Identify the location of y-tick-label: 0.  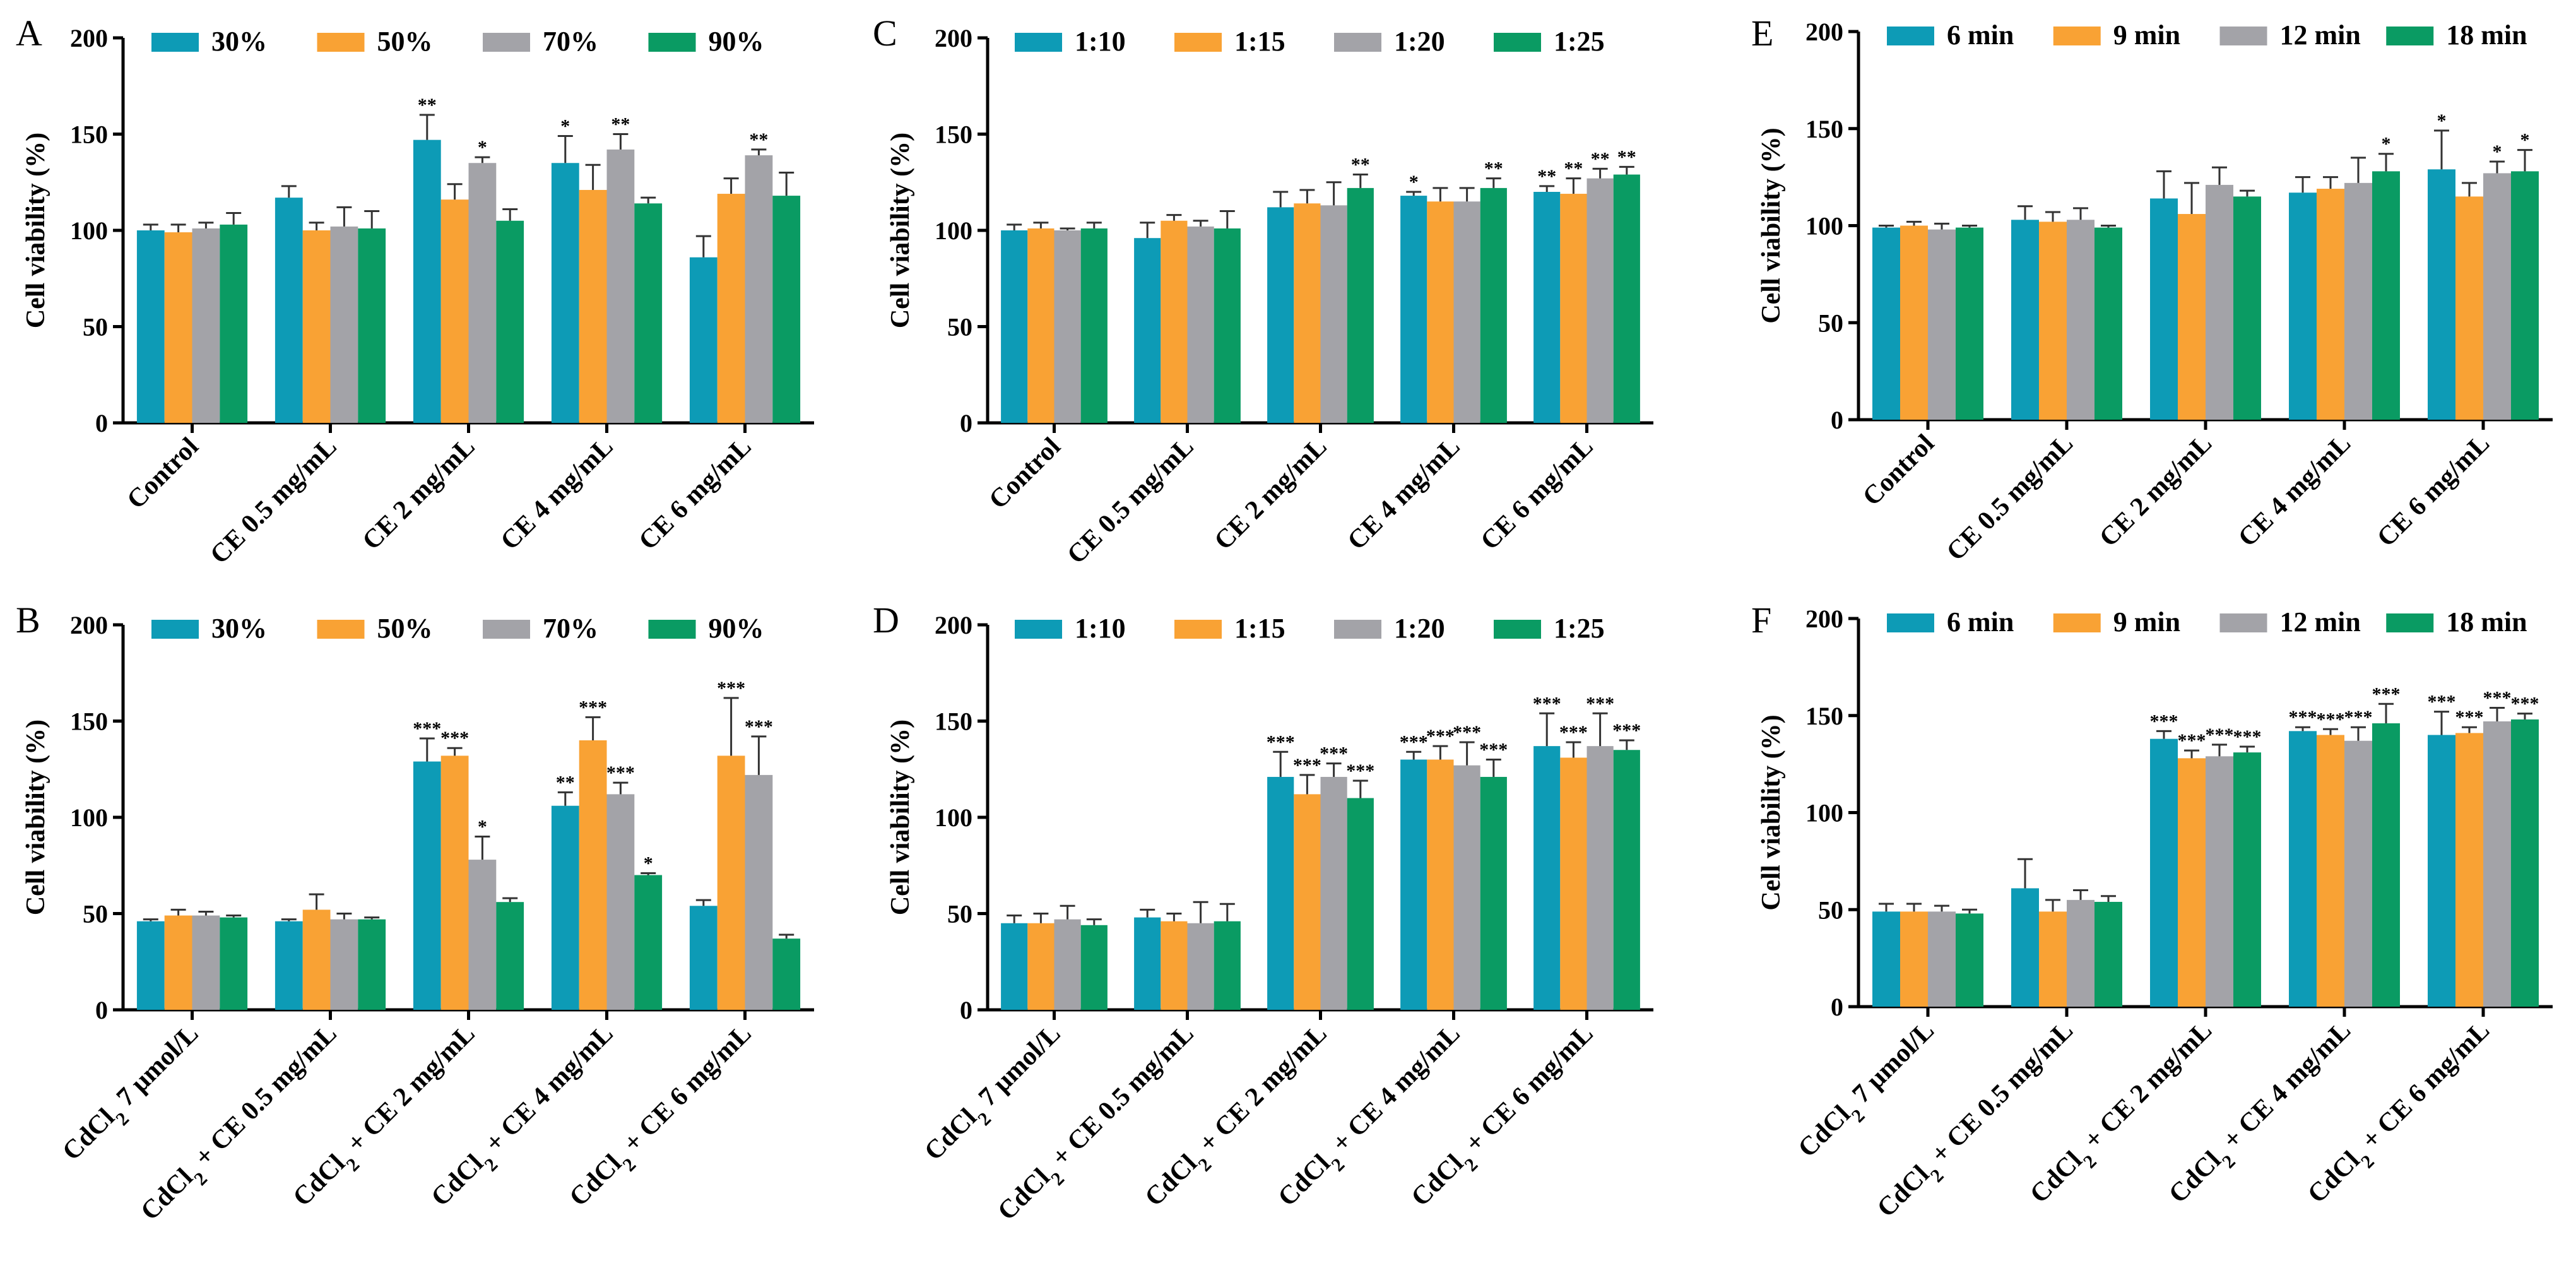
(966, 1010).